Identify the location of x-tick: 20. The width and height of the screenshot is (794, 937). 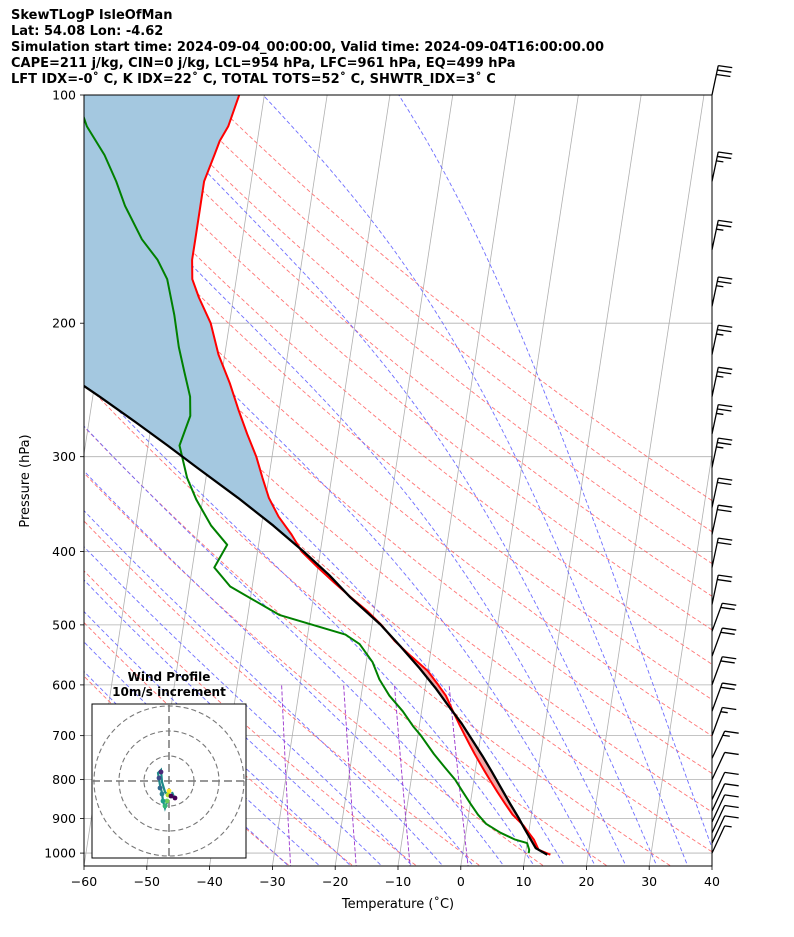
(586, 877).